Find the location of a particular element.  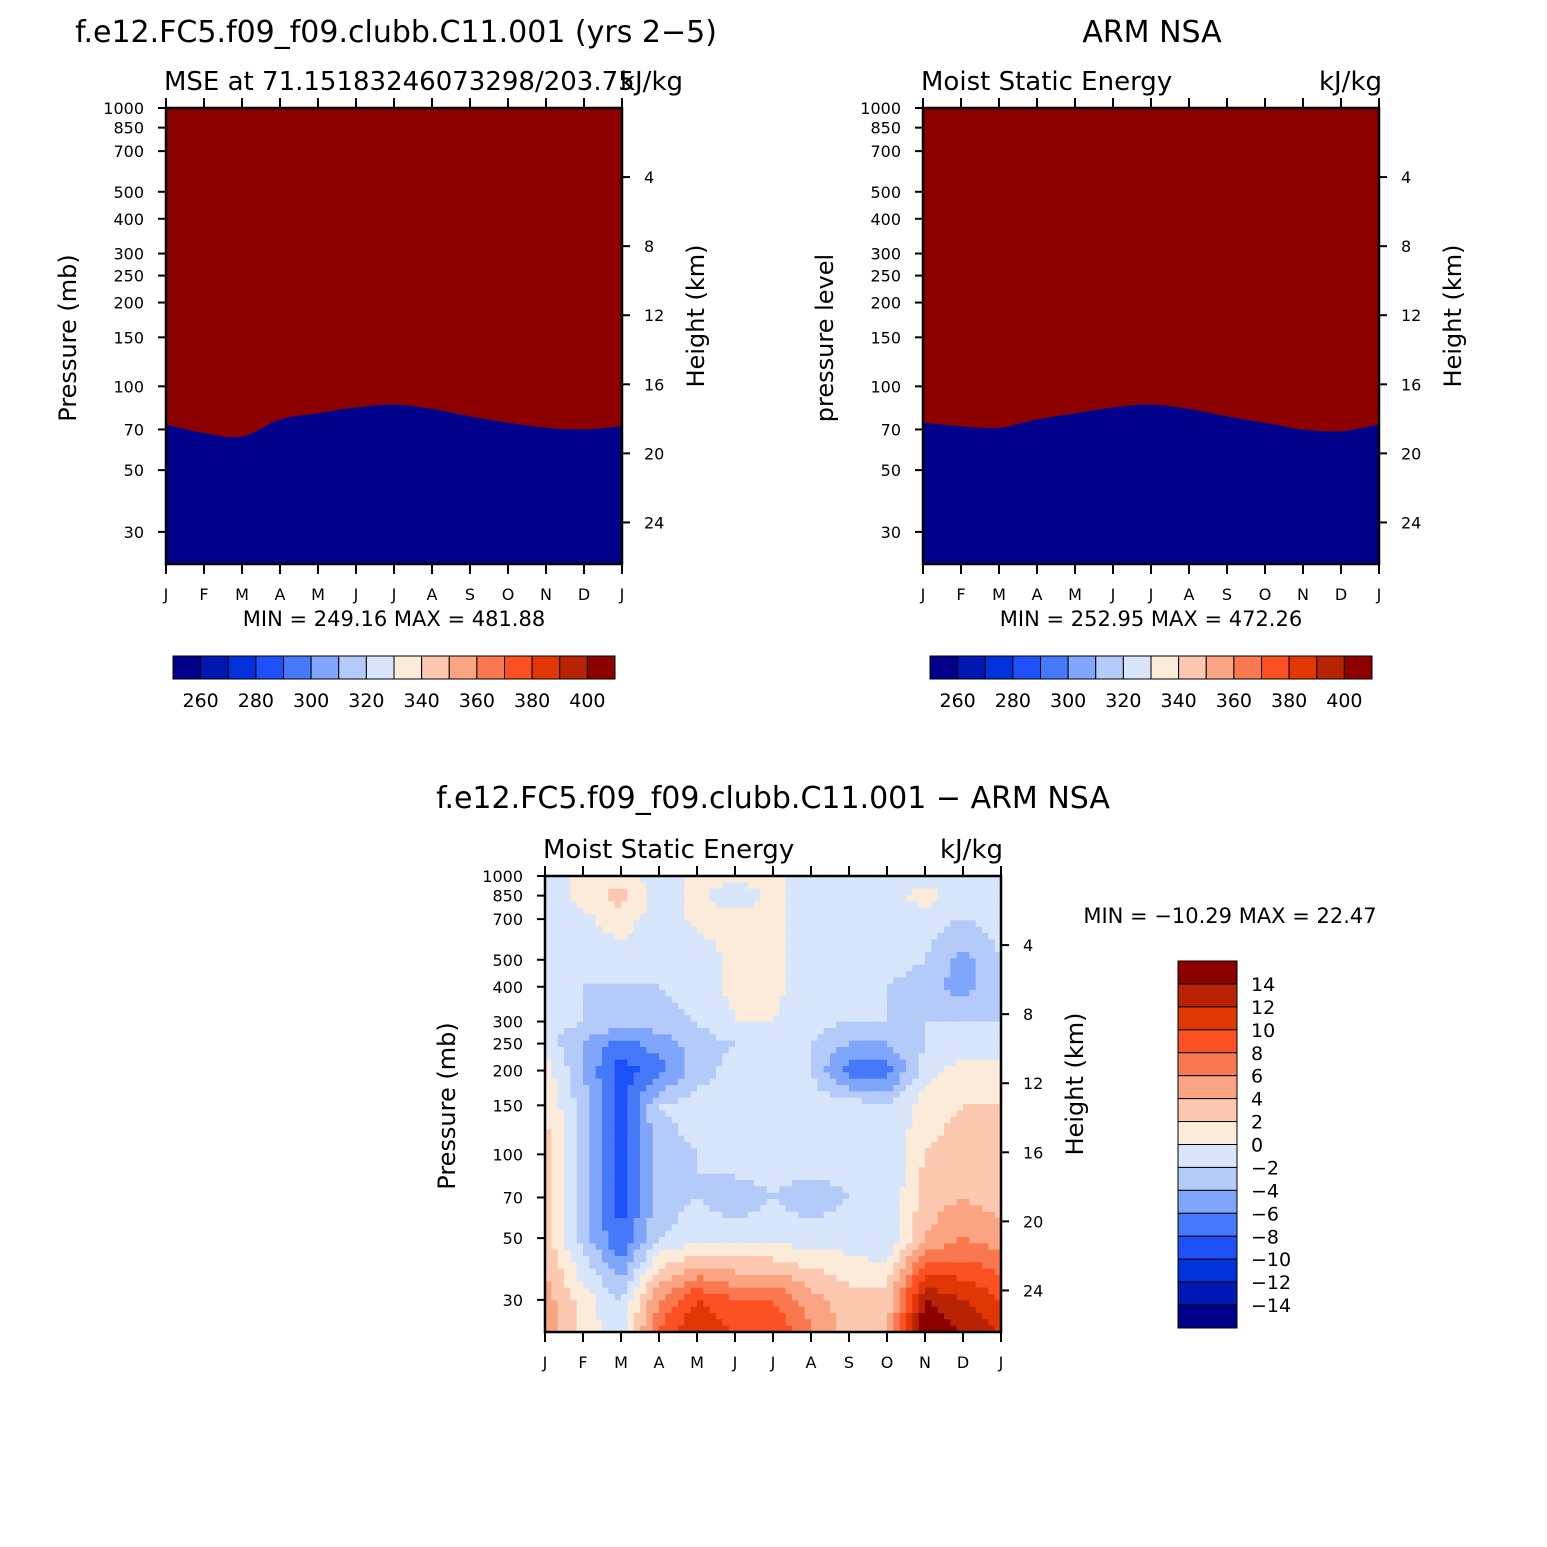

contour-fill is located at coordinates (394, 336).